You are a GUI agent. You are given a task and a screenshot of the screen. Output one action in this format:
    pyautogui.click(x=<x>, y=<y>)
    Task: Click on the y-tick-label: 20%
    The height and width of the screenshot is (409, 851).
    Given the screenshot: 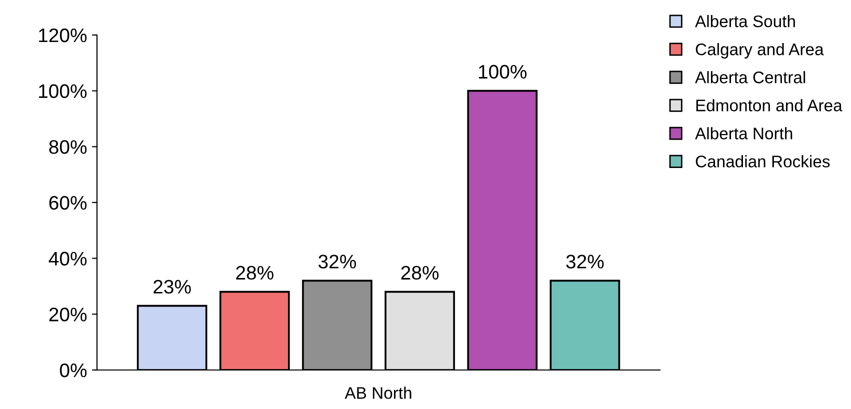 What is the action you would take?
    pyautogui.click(x=68, y=315)
    